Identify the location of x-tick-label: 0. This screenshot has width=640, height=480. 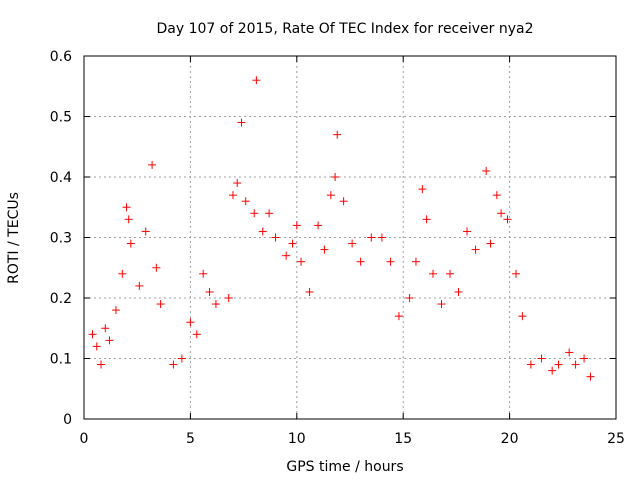
(84, 439).